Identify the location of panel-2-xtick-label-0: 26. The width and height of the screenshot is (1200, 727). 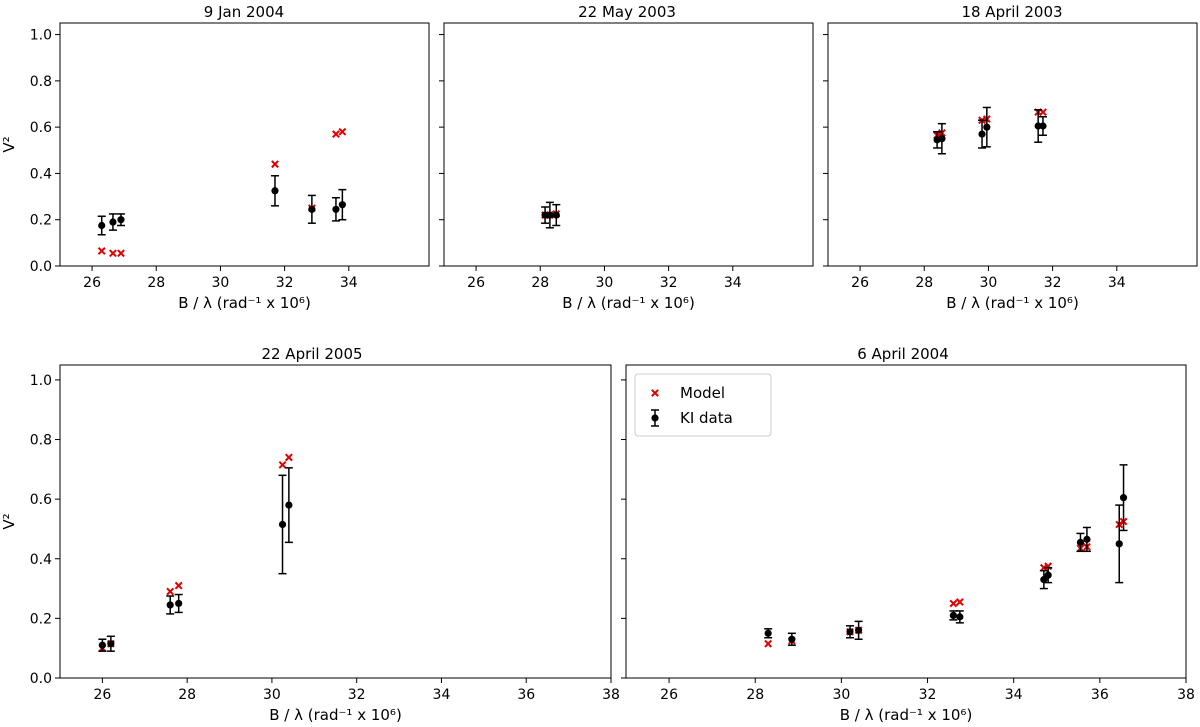
(476, 283).